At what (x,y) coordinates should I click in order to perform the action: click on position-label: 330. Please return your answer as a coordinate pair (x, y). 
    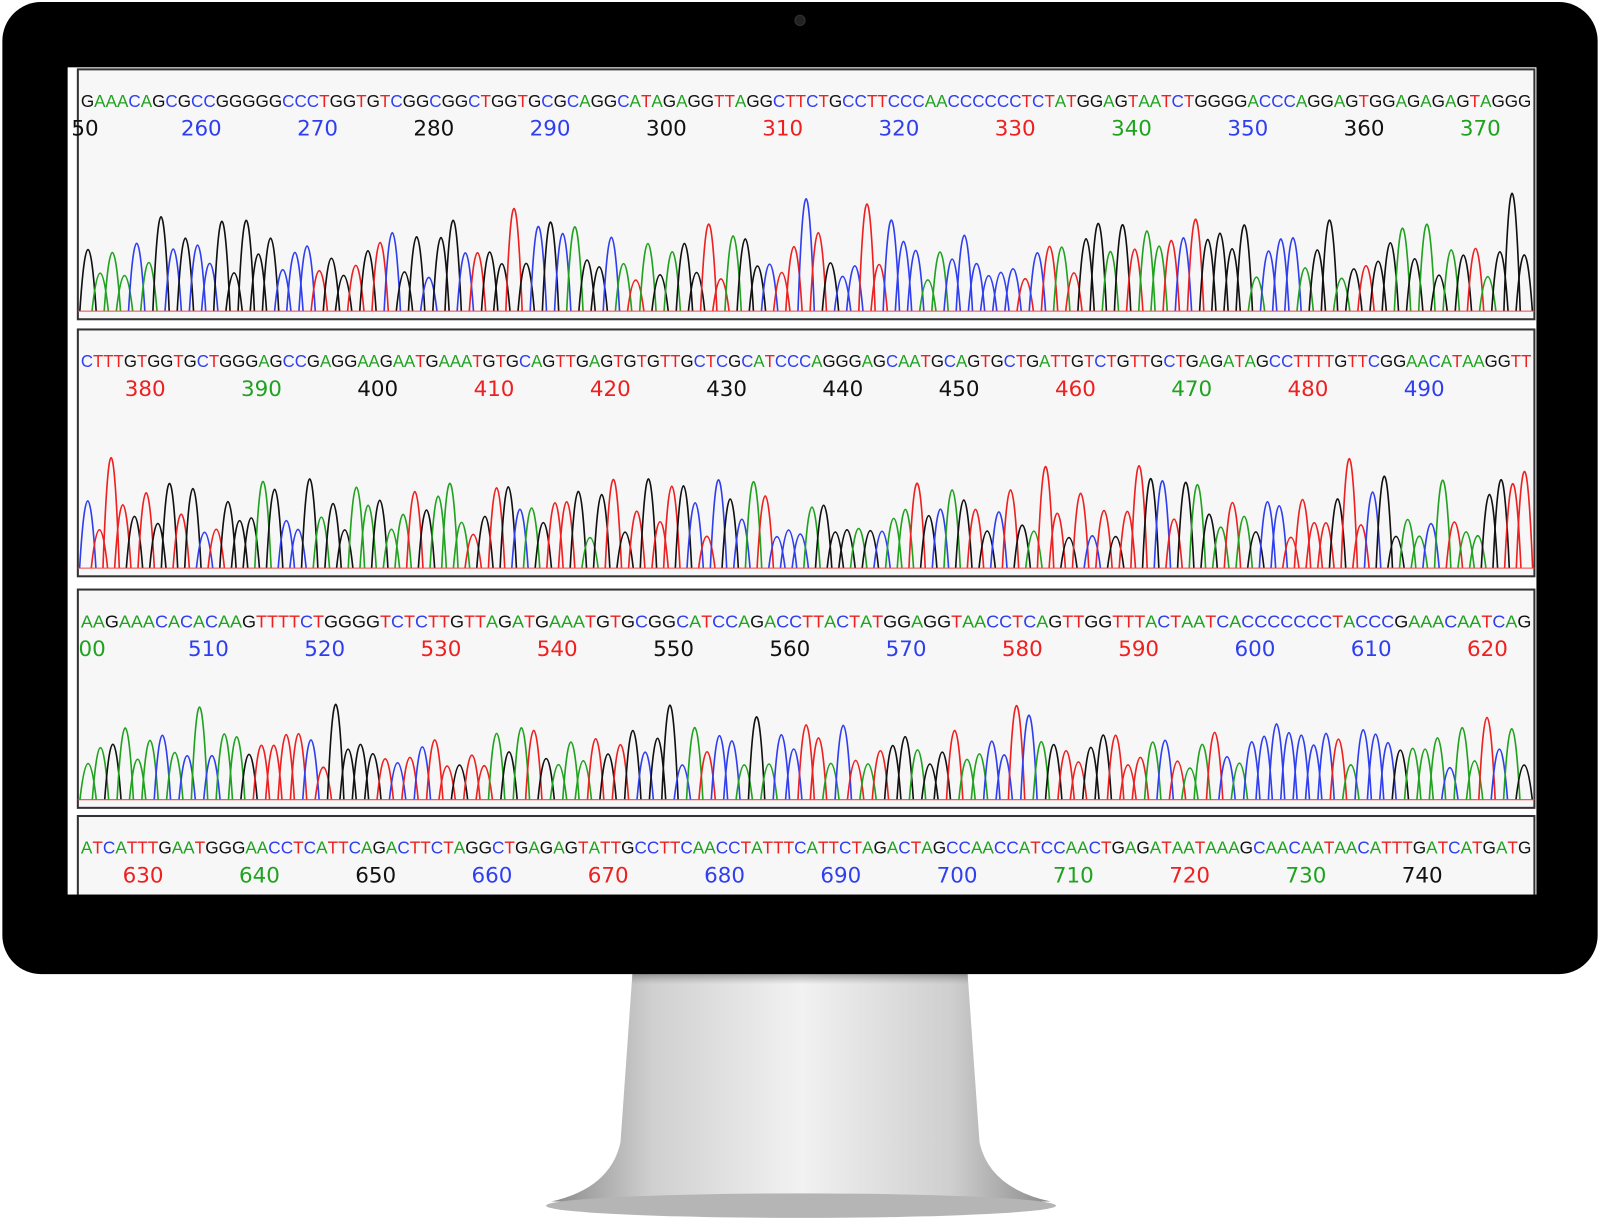
    Looking at the image, I should click on (1015, 129).